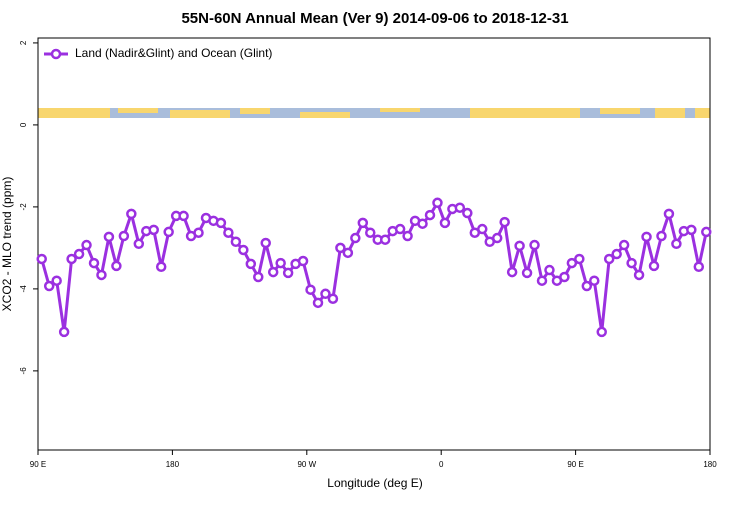  I want to click on map-strip, so click(374, 113).